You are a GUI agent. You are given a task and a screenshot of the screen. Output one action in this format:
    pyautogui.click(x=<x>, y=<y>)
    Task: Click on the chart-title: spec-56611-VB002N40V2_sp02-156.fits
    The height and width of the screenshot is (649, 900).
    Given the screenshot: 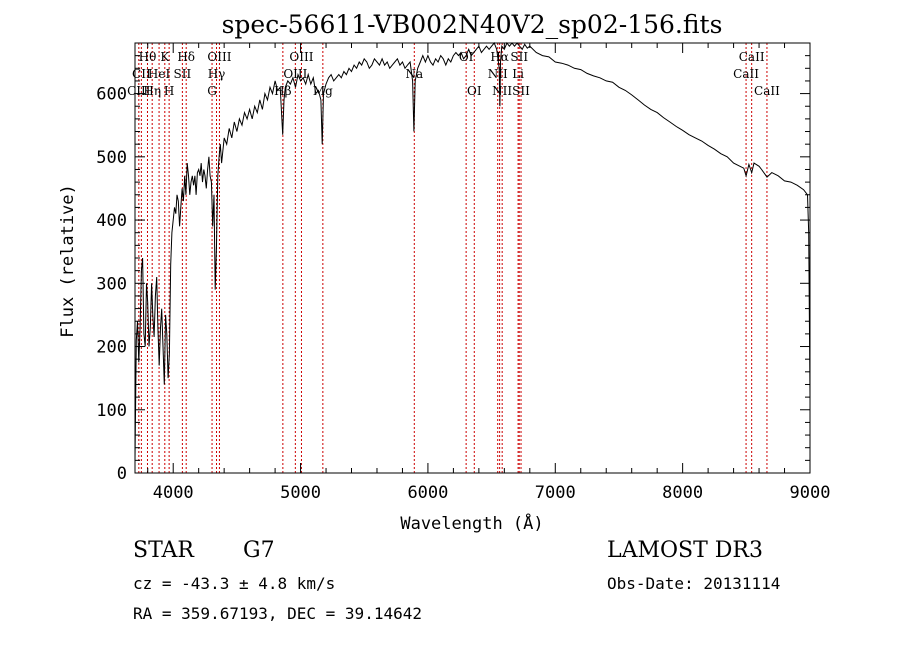 What is the action you would take?
    pyautogui.click(x=472, y=24)
    